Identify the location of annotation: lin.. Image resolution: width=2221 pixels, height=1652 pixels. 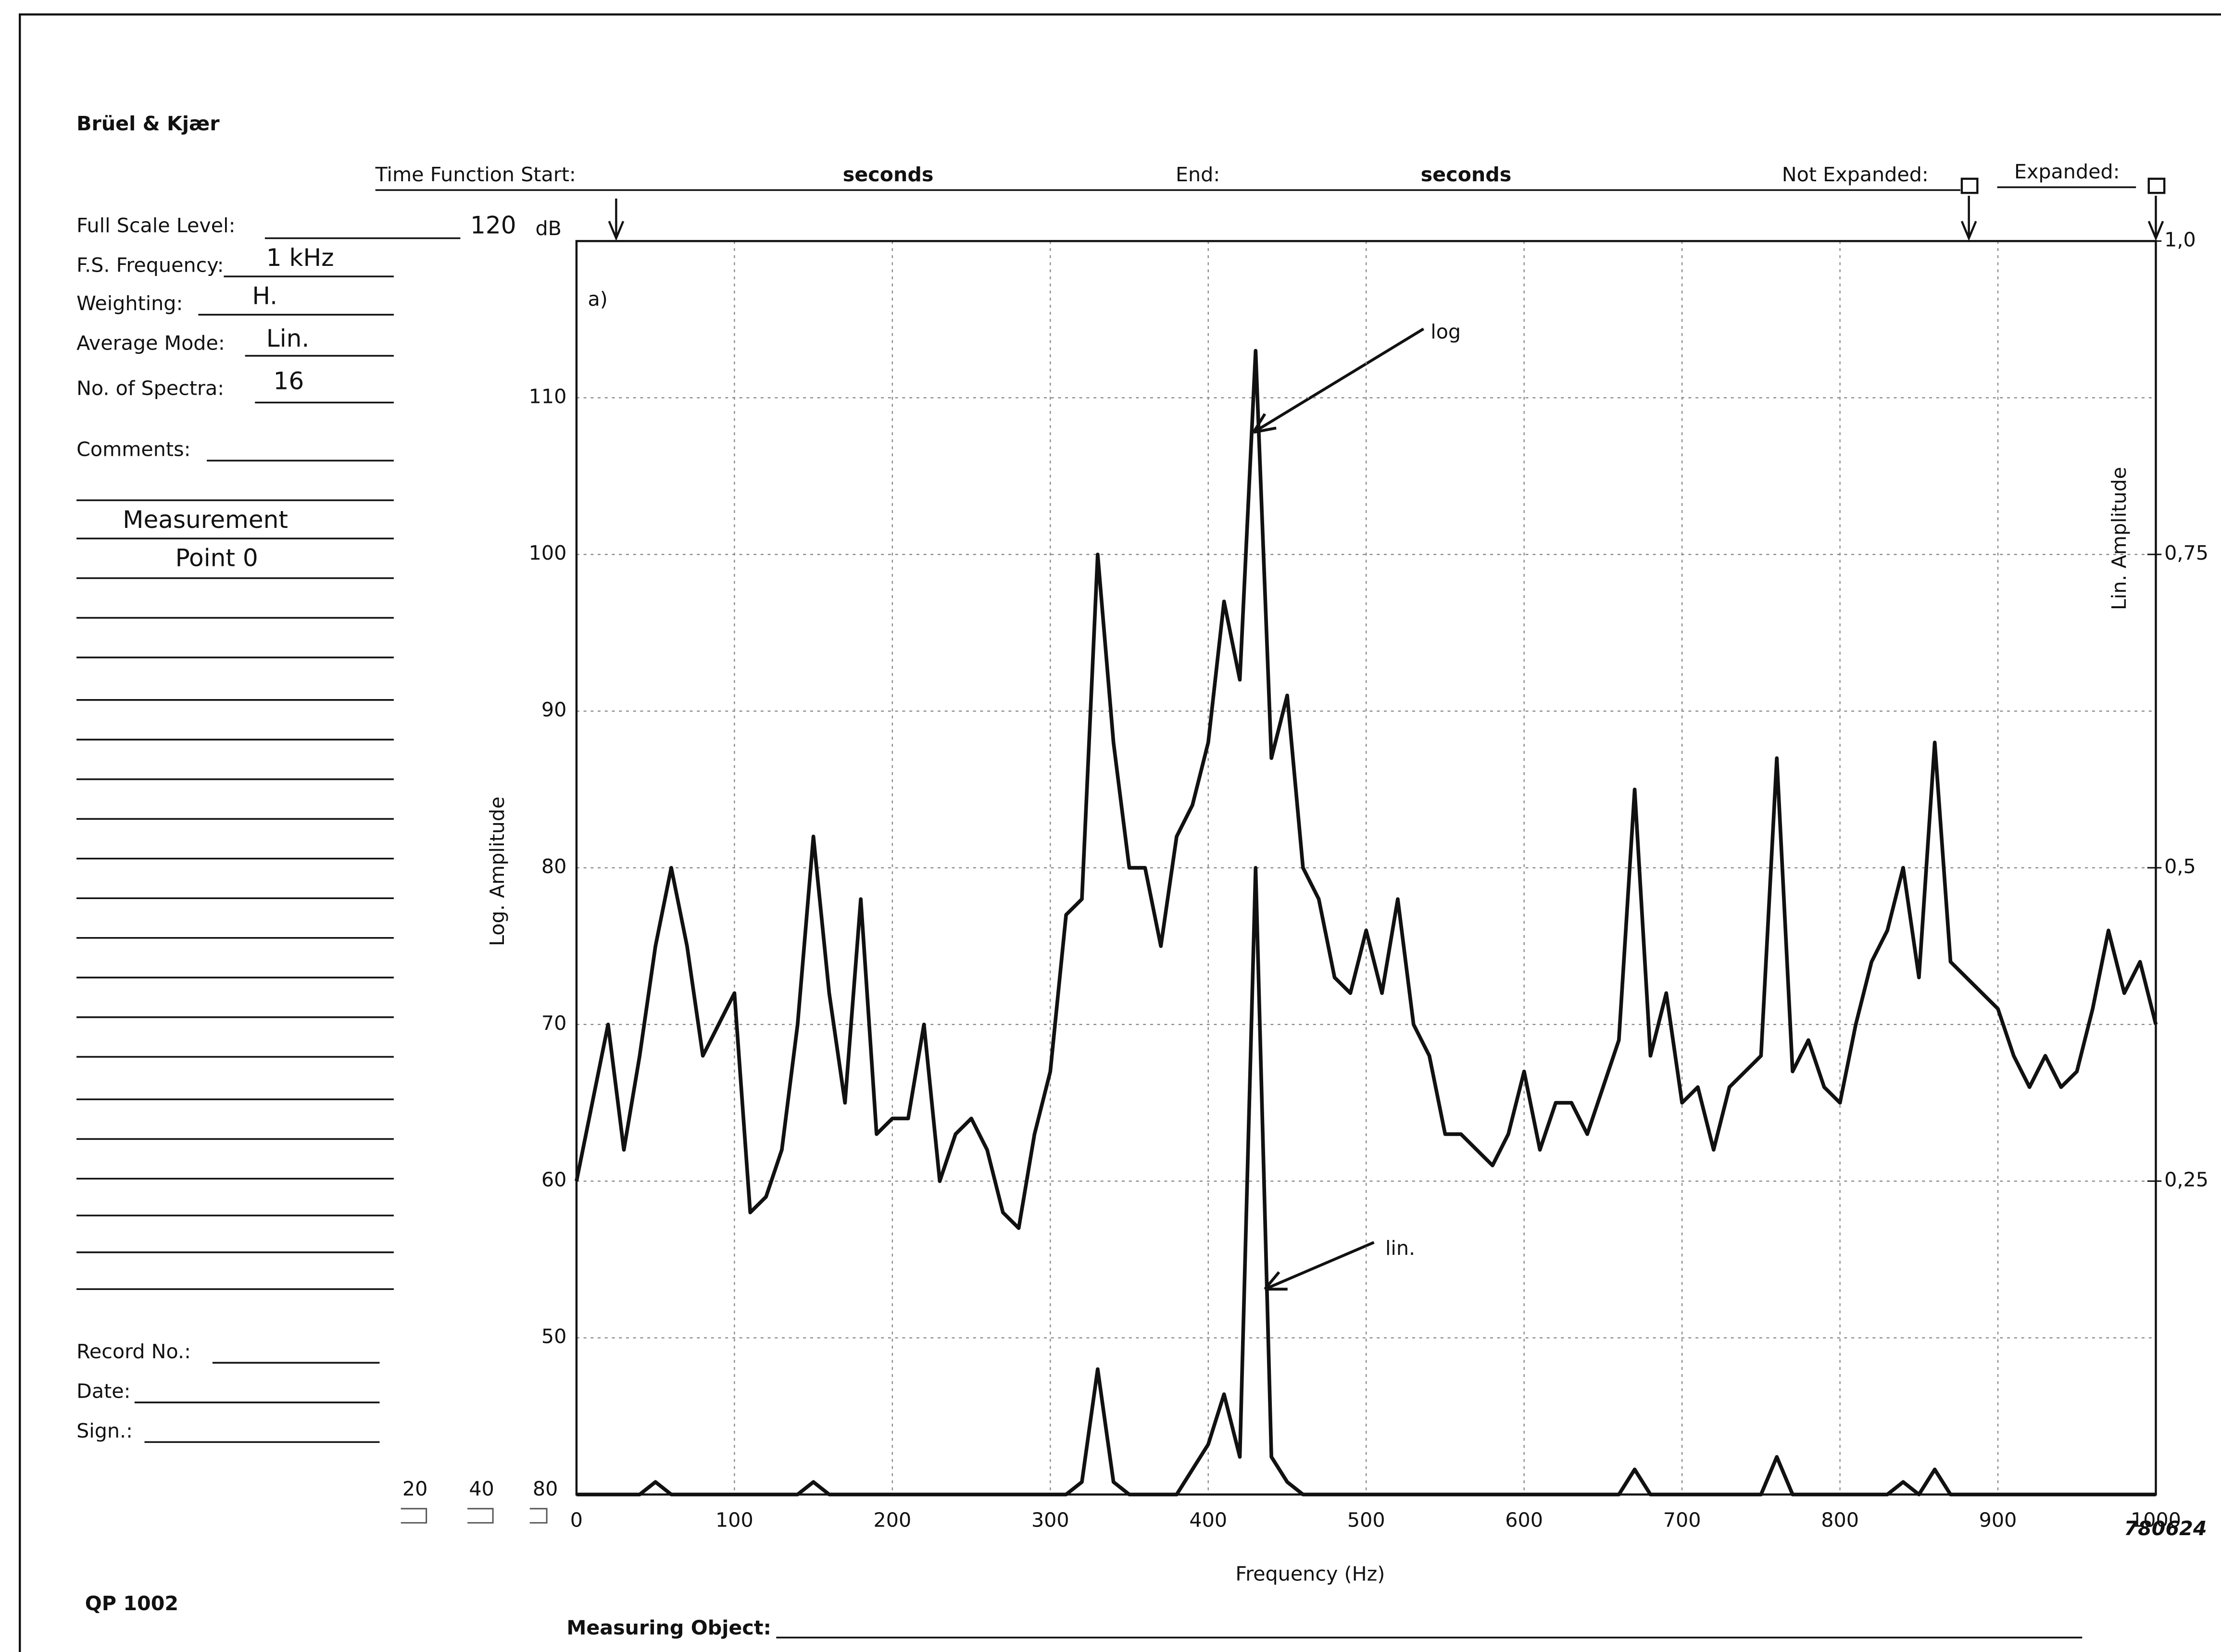
(1400, 1248).